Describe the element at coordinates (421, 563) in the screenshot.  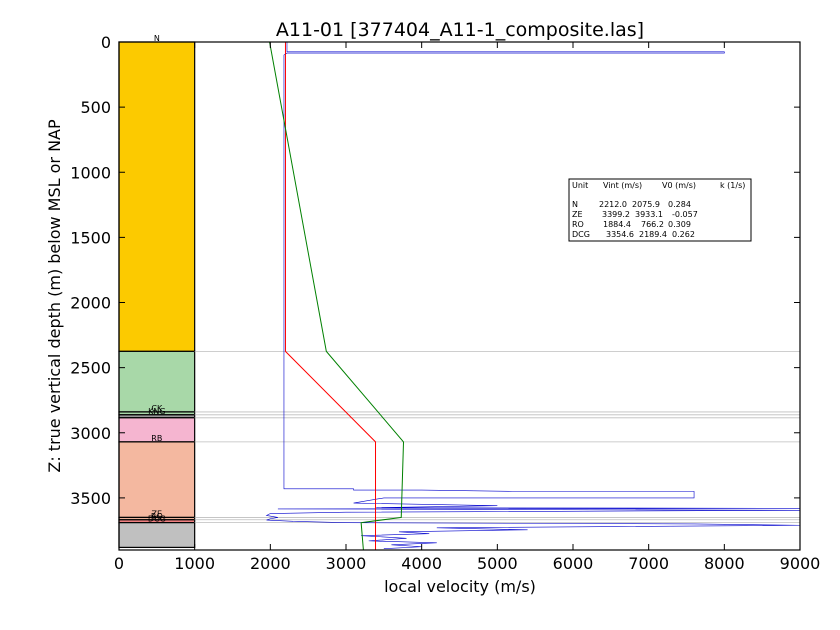
I see `x-tick-label: 4000` at that location.